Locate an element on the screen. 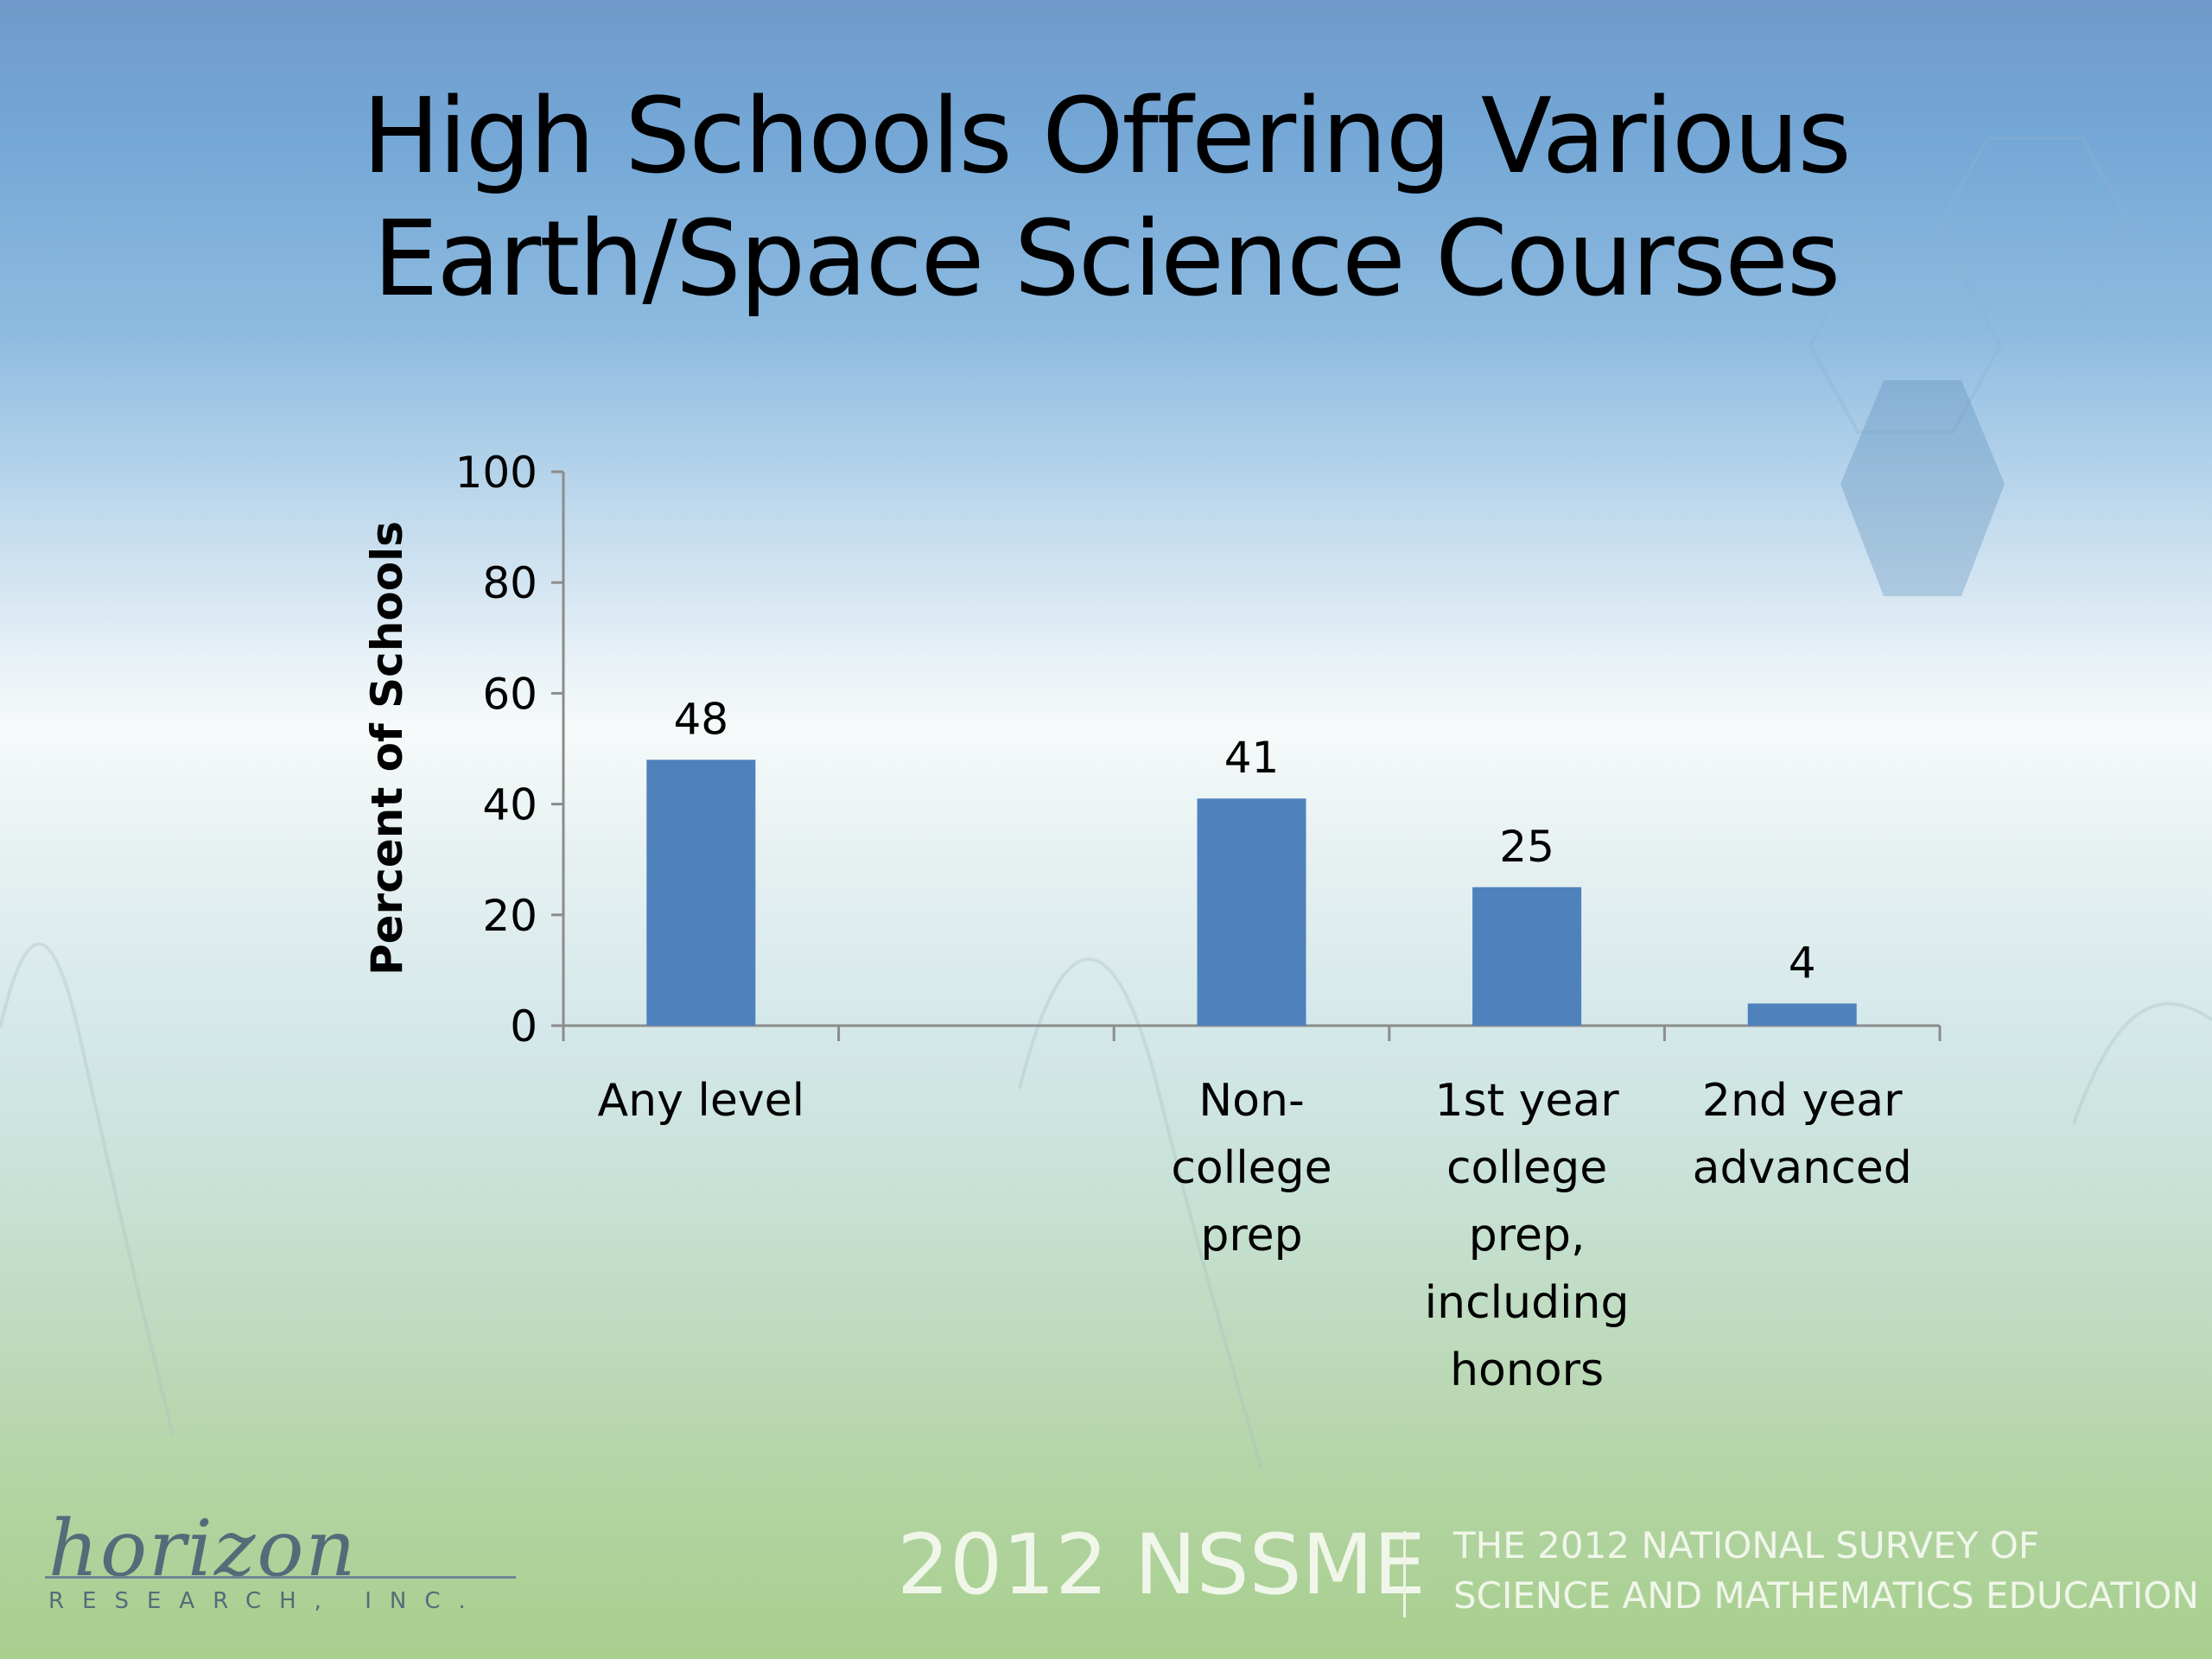 This screenshot has height=1659, width=2212. brand-text: 2012 NSSME is located at coordinates (1161, 1564).